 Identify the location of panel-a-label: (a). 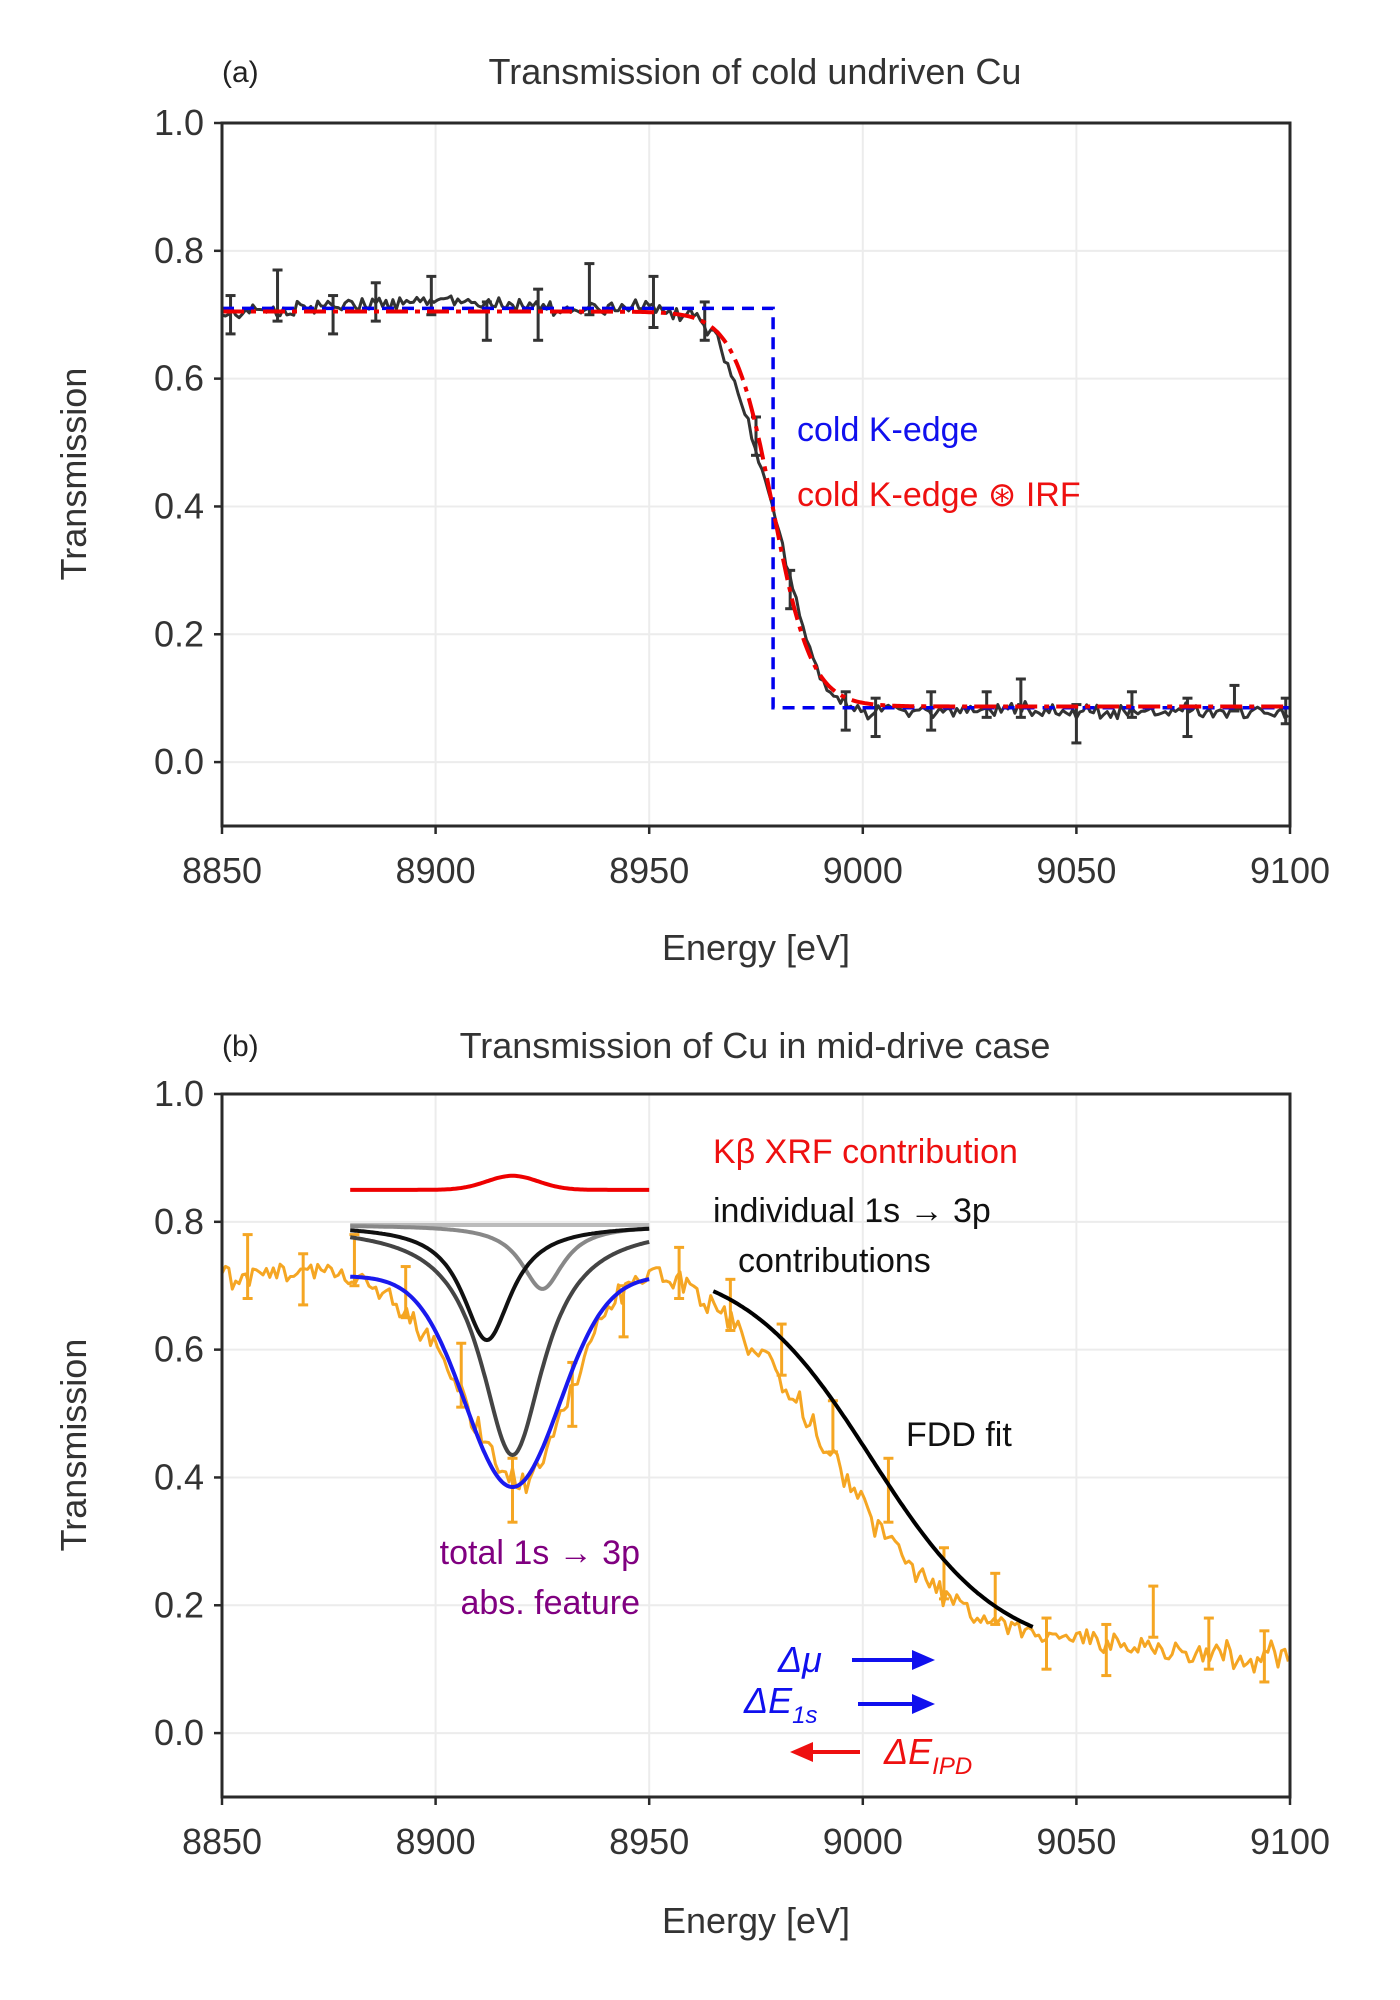
(240, 72).